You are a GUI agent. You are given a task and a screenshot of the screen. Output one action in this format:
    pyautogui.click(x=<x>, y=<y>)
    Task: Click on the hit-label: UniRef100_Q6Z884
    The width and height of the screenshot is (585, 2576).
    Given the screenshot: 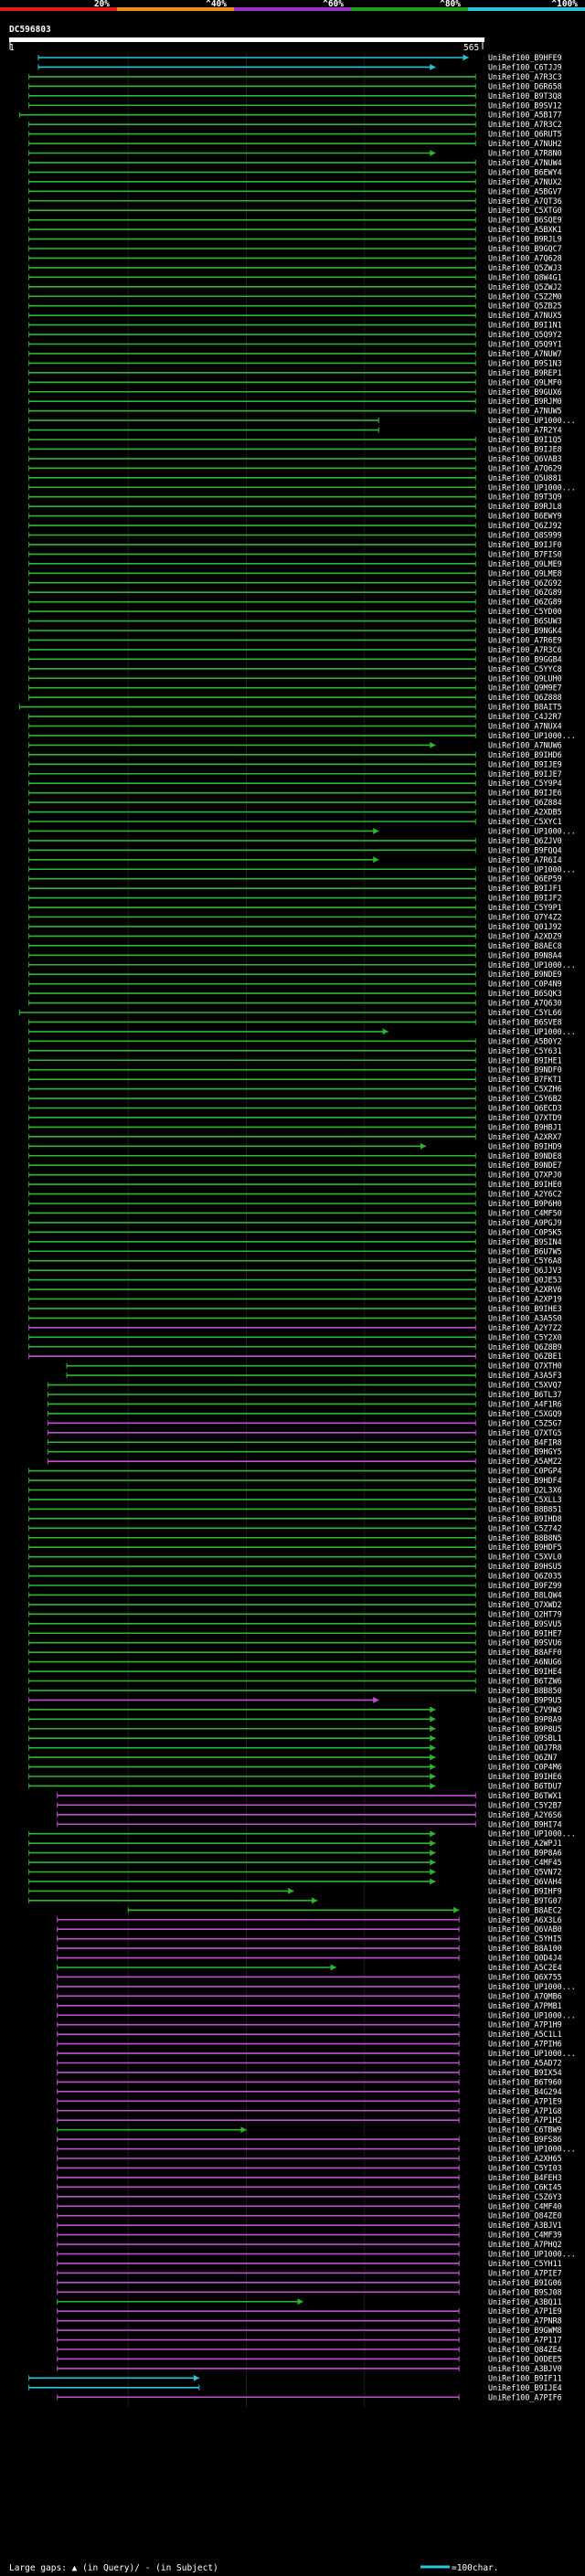 What is the action you would take?
    pyautogui.click(x=525, y=802)
    